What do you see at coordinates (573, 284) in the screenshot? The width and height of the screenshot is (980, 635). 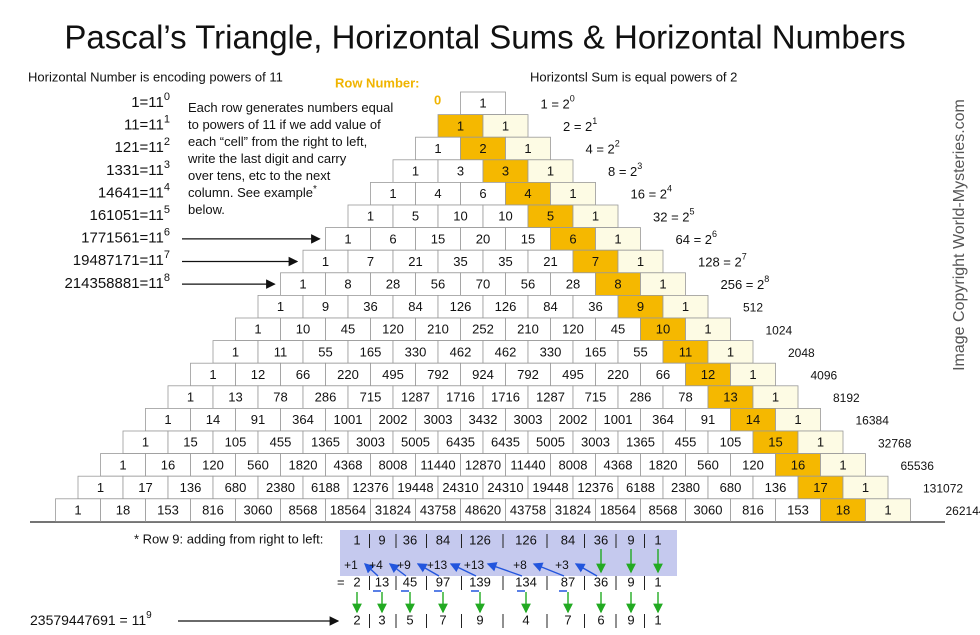 I see `cell-value: 28` at bounding box center [573, 284].